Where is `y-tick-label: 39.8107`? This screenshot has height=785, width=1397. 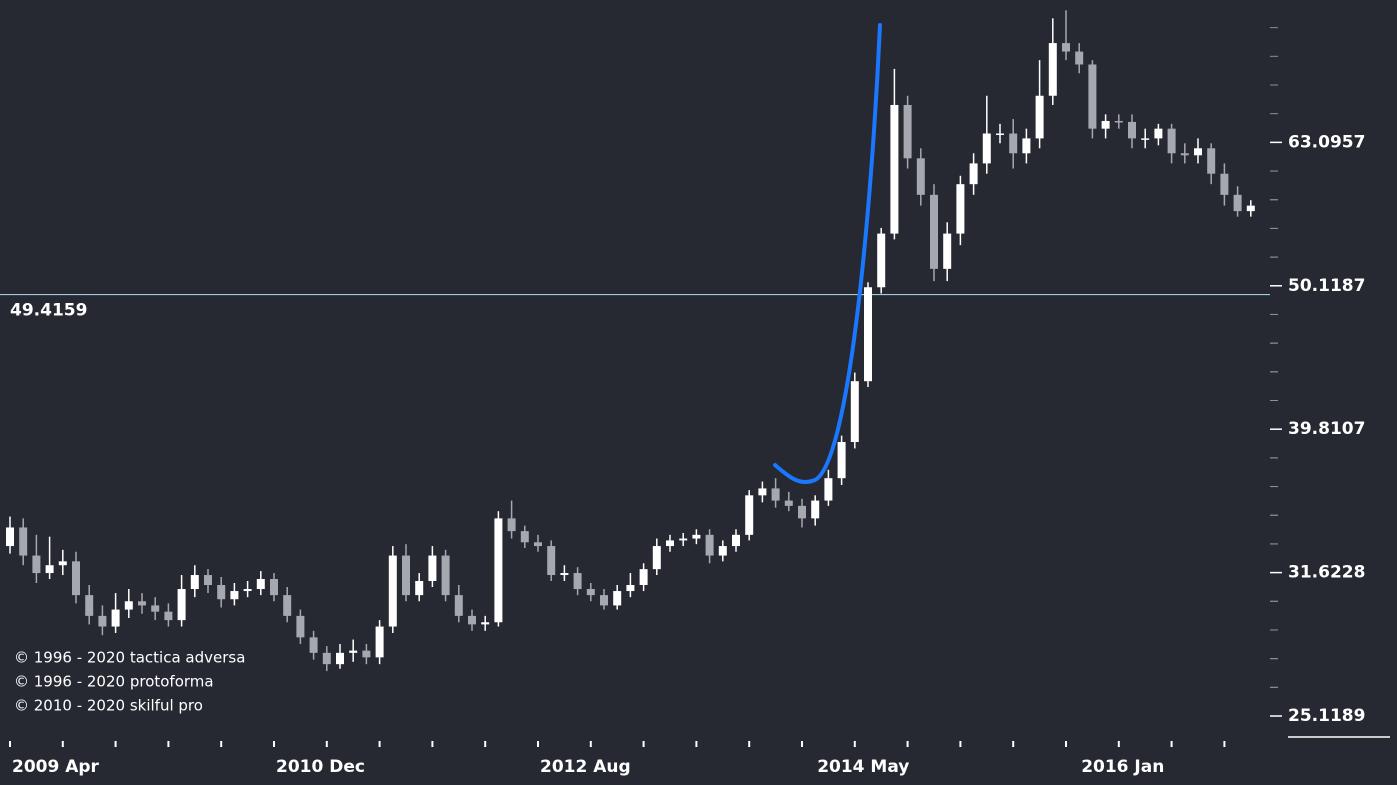
y-tick-label: 39.8107 is located at coordinates (1326, 429).